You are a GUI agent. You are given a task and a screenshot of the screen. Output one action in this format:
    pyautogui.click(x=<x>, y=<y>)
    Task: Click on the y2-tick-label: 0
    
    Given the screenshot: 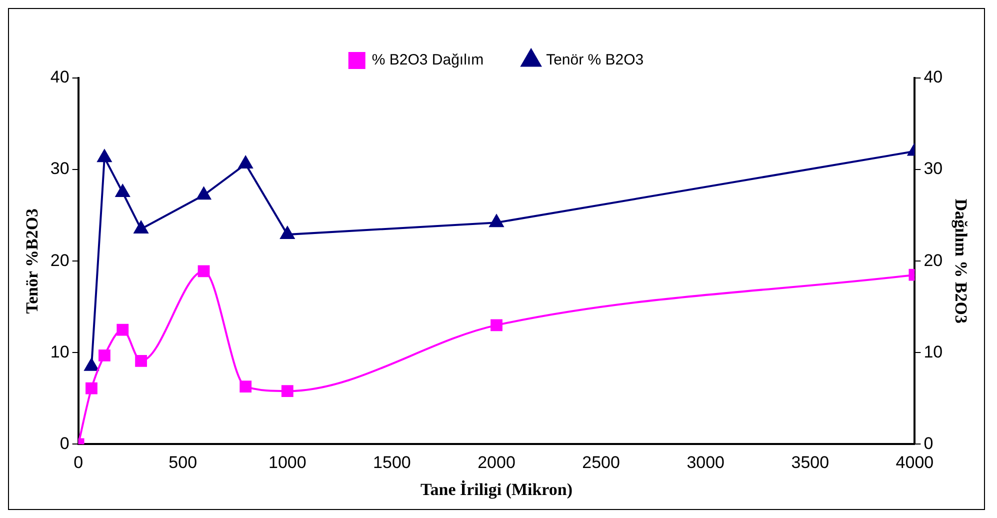 What is the action you would take?
    pyautogui.click(x=929, y=443)
    